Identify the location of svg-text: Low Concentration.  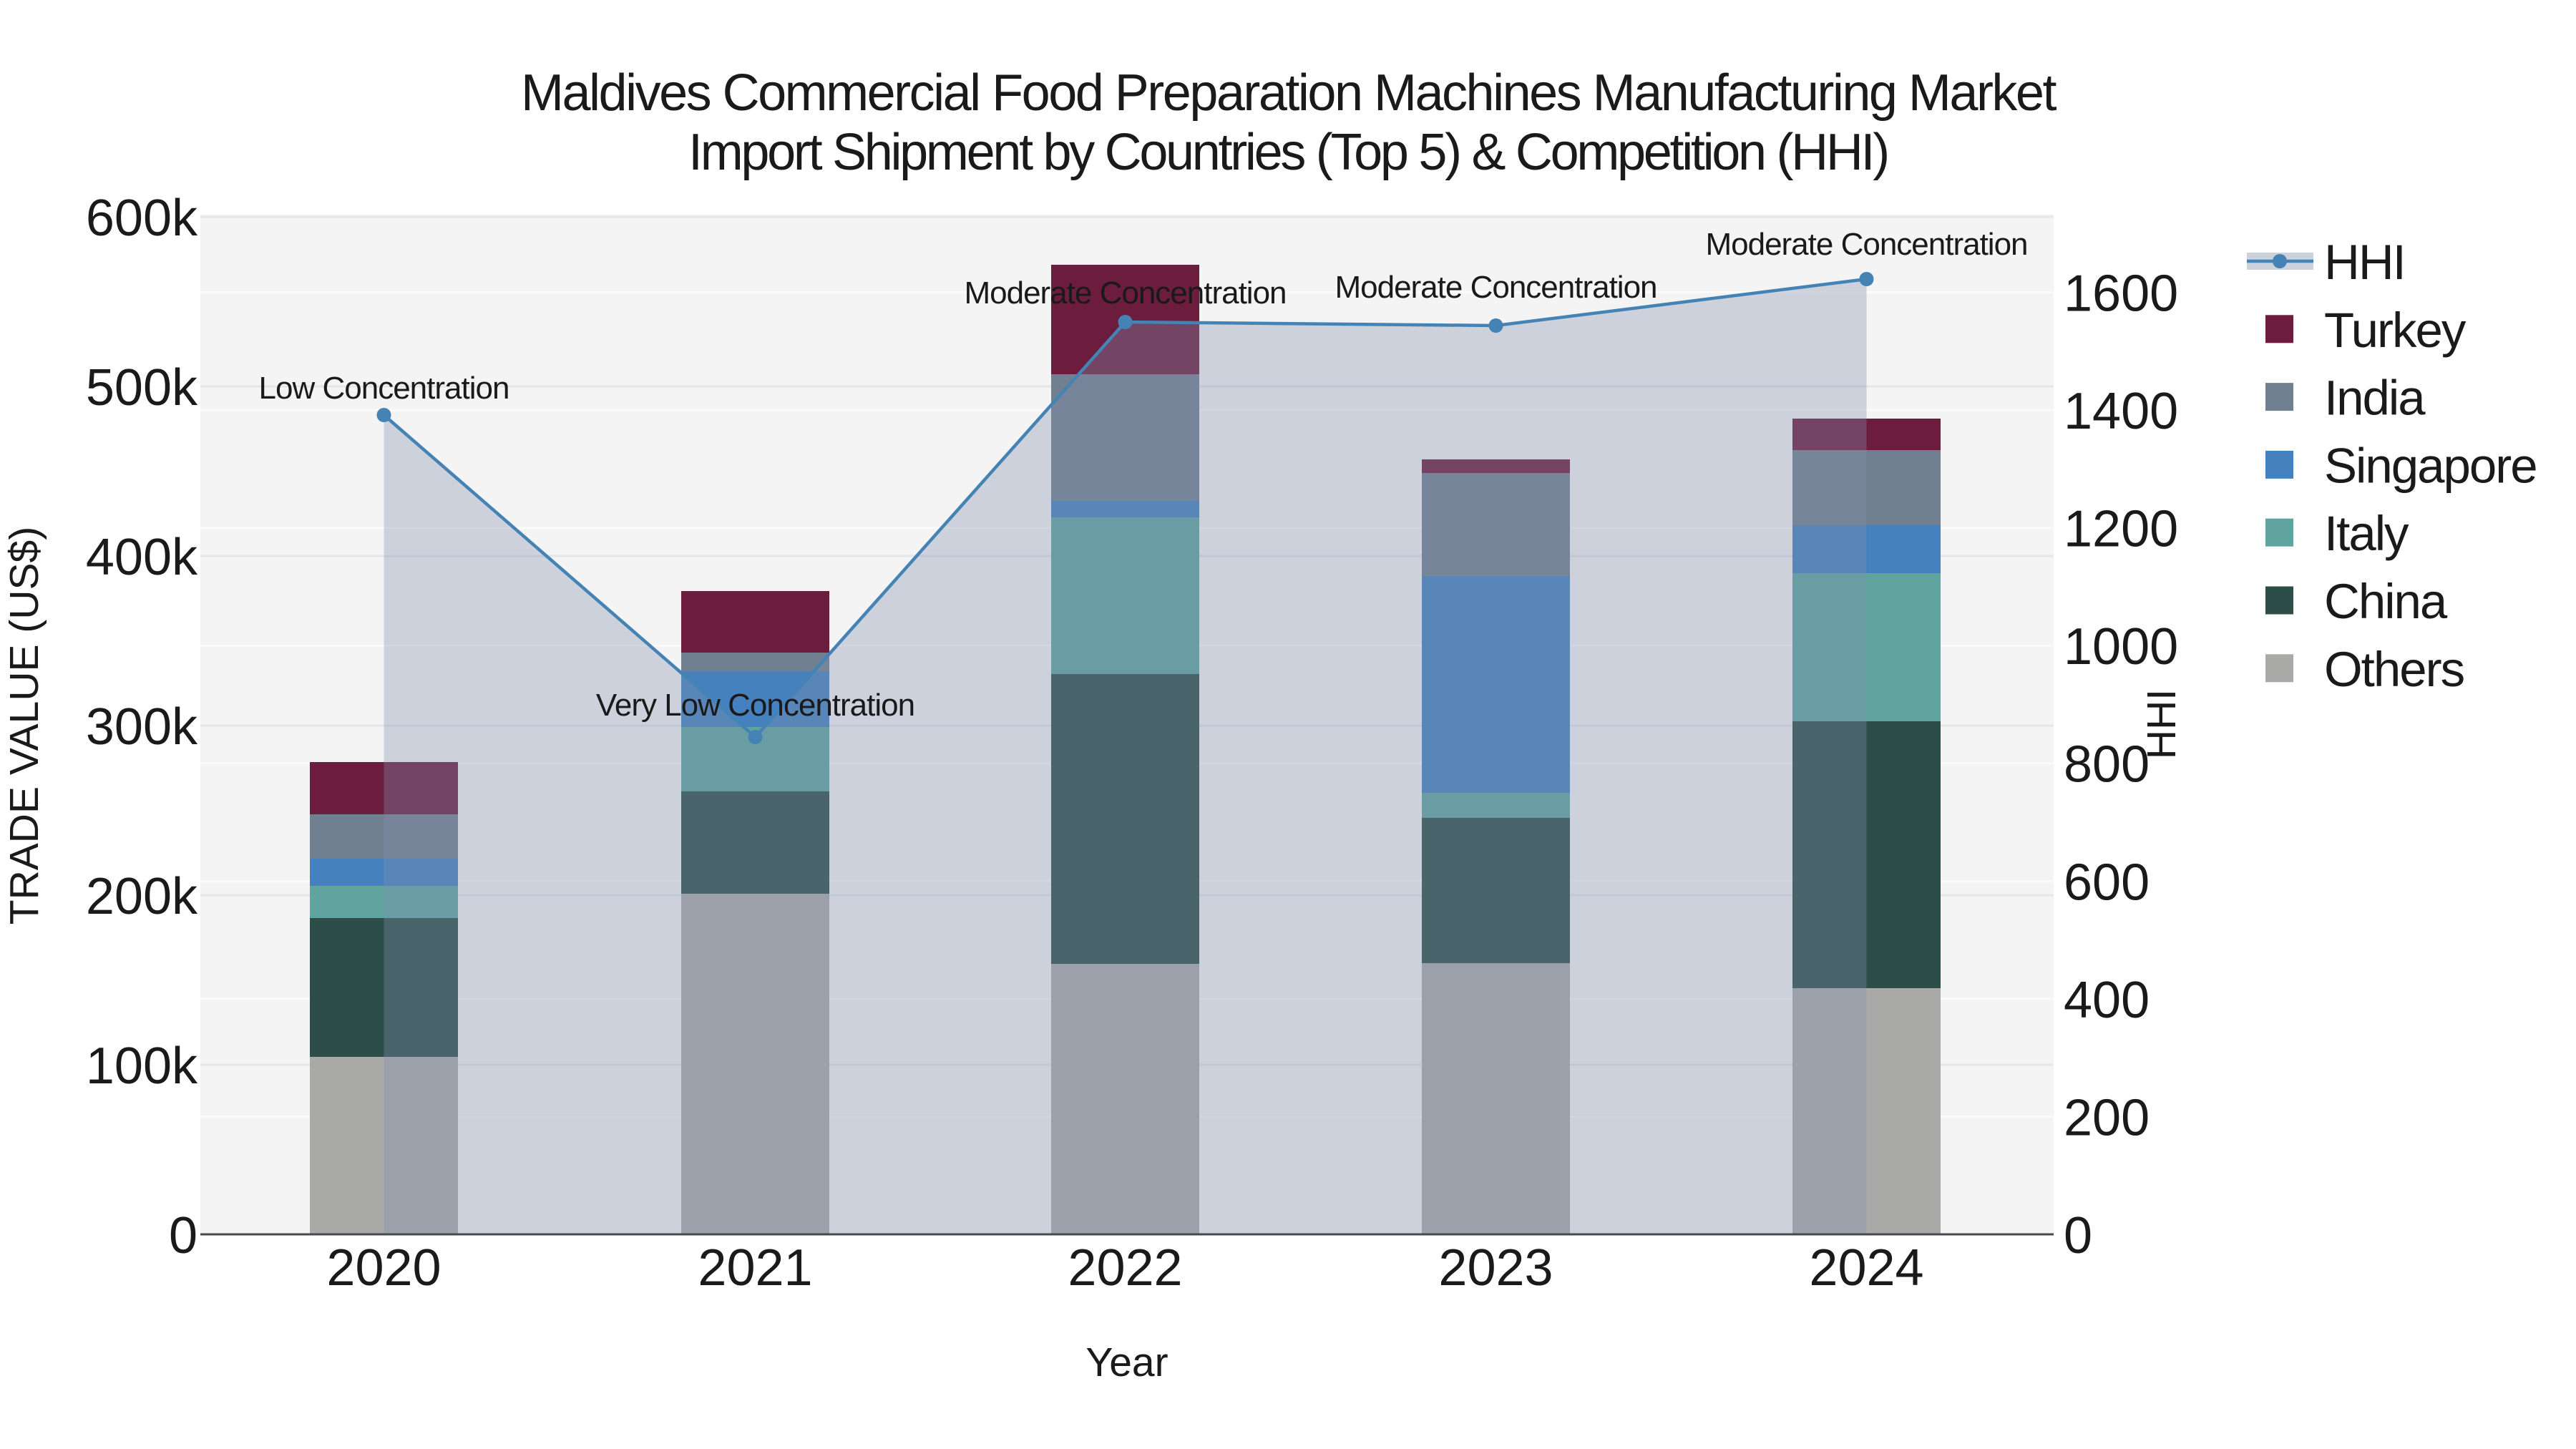
(384, 389).